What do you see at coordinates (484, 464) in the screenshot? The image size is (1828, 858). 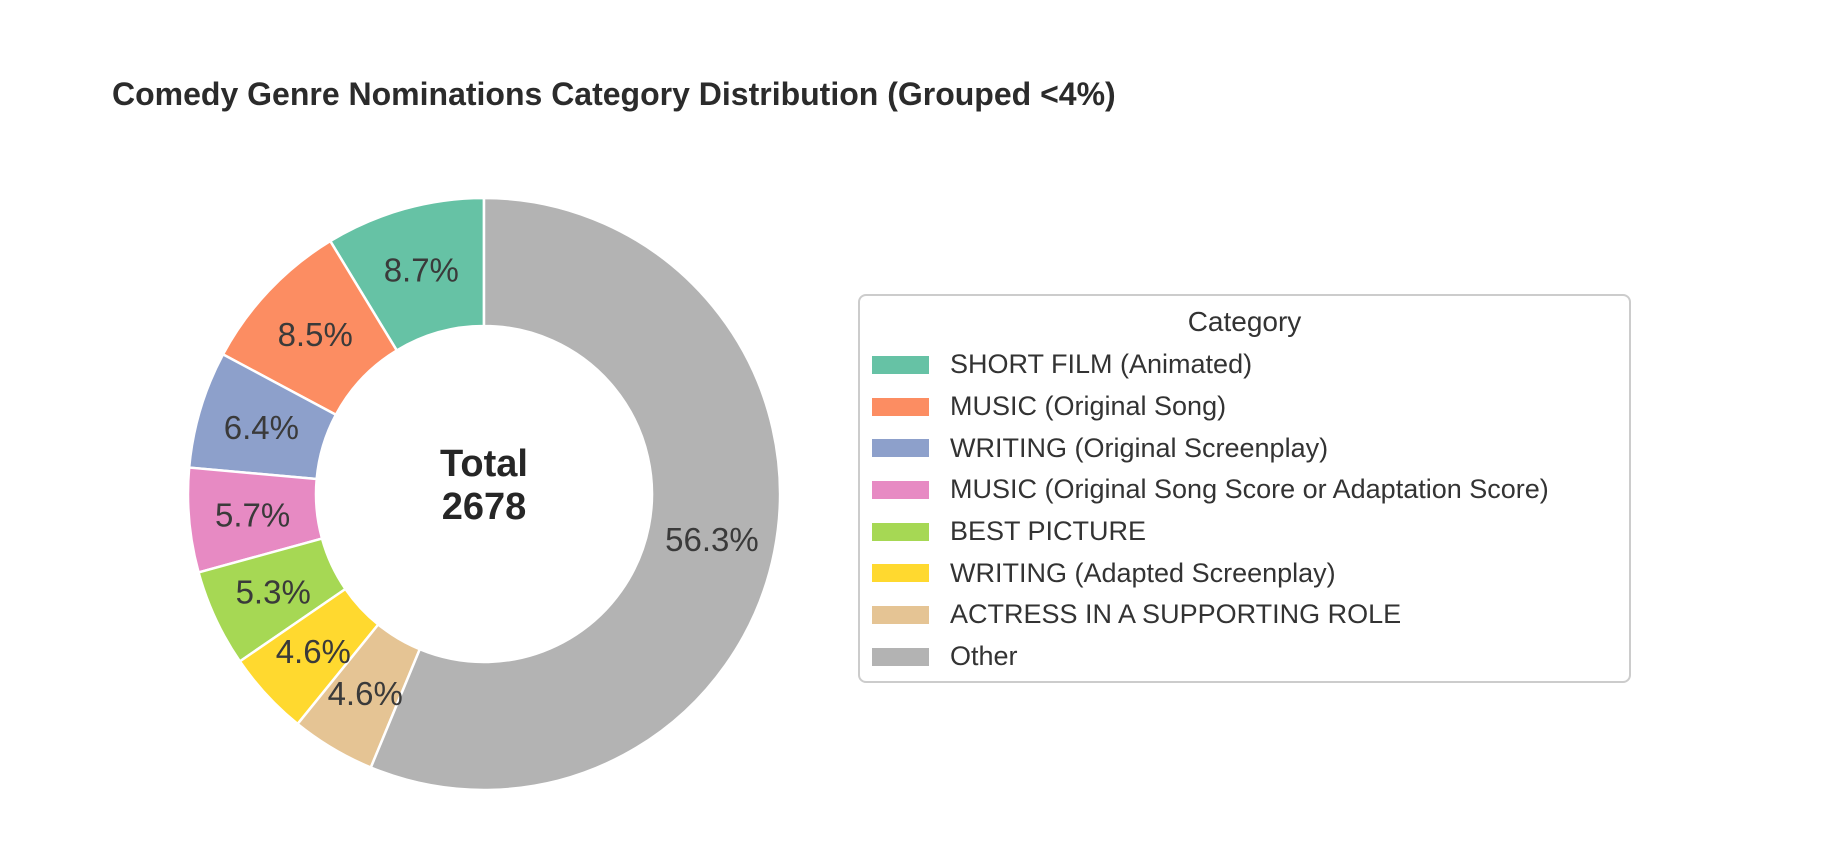 I see `center-total-label: Total` at bounding box center [484, 464].